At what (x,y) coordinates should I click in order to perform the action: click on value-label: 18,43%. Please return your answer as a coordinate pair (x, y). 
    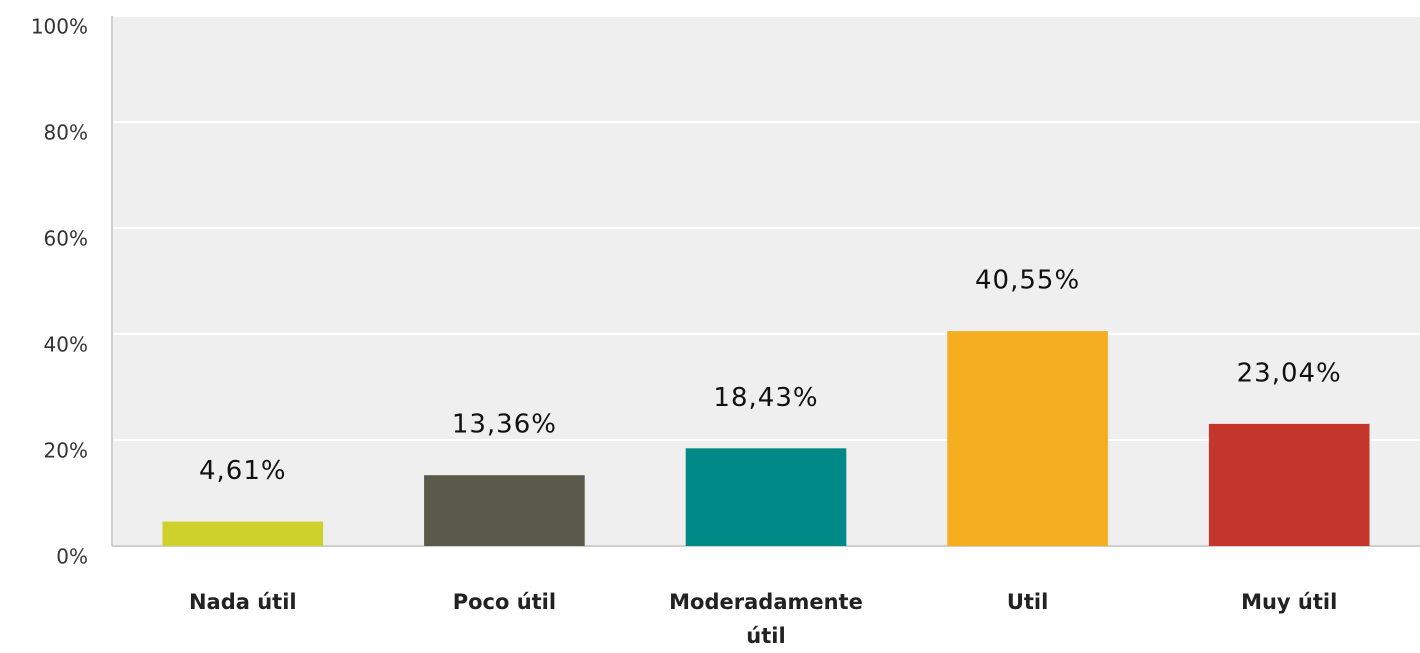
    Looking at the image, I should click on (765, 398).